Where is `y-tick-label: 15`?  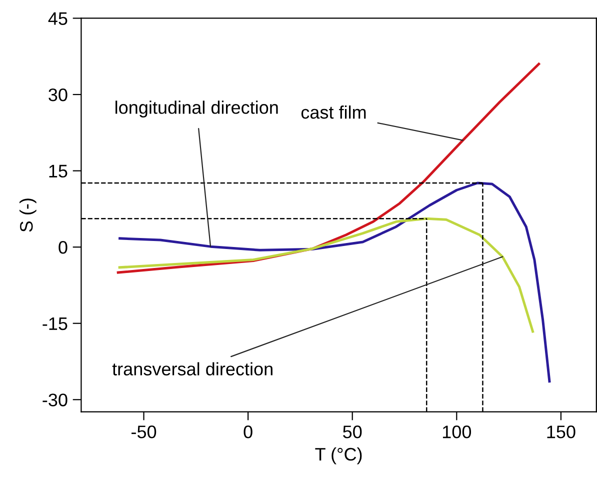
y-tick-label: 15 is located at coordinates (58, 171).